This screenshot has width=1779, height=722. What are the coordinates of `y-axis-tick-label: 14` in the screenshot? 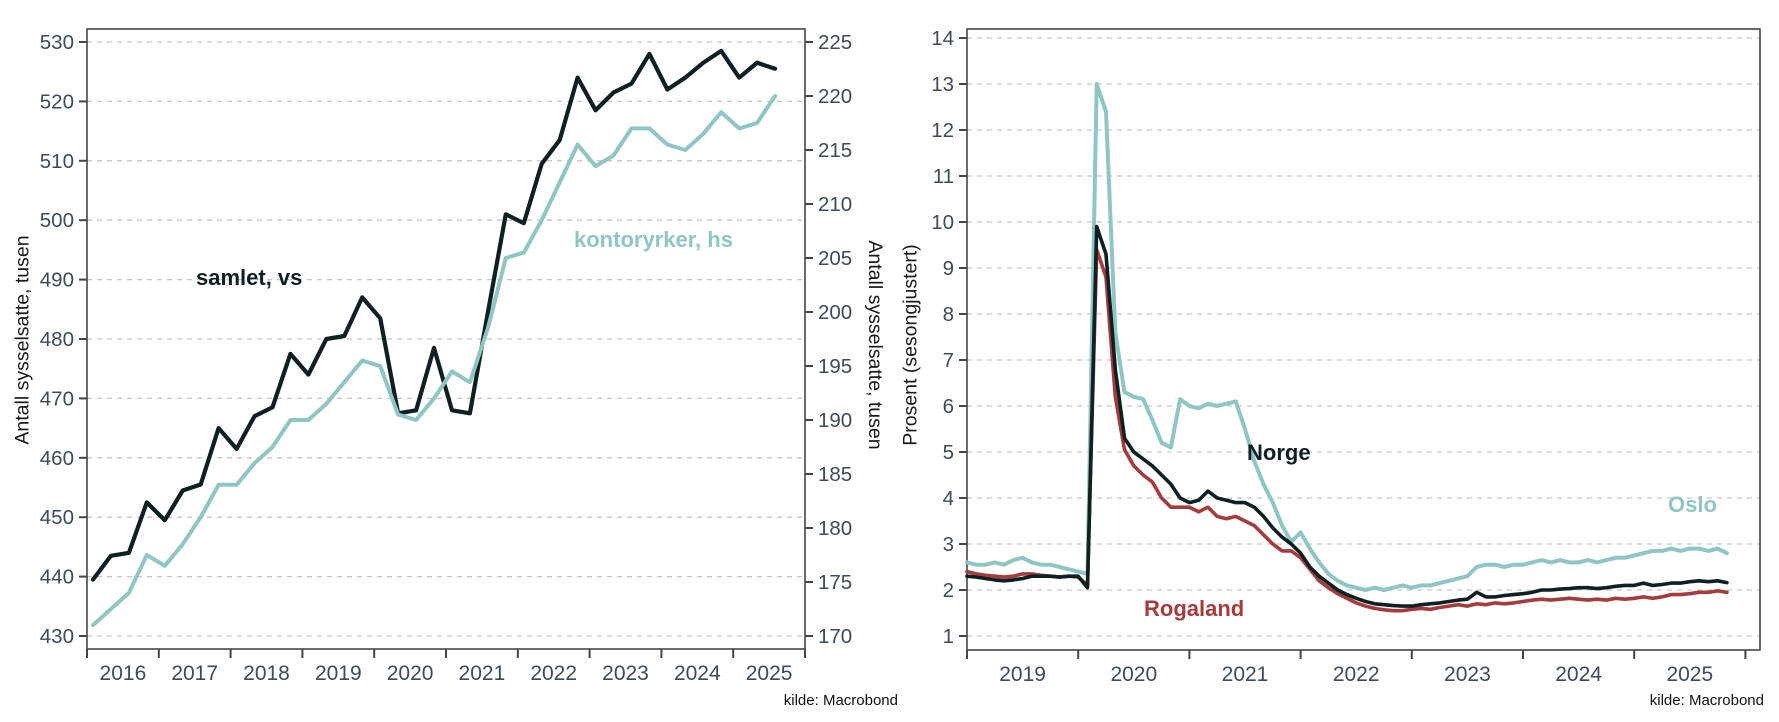 It's located at (942, 38).